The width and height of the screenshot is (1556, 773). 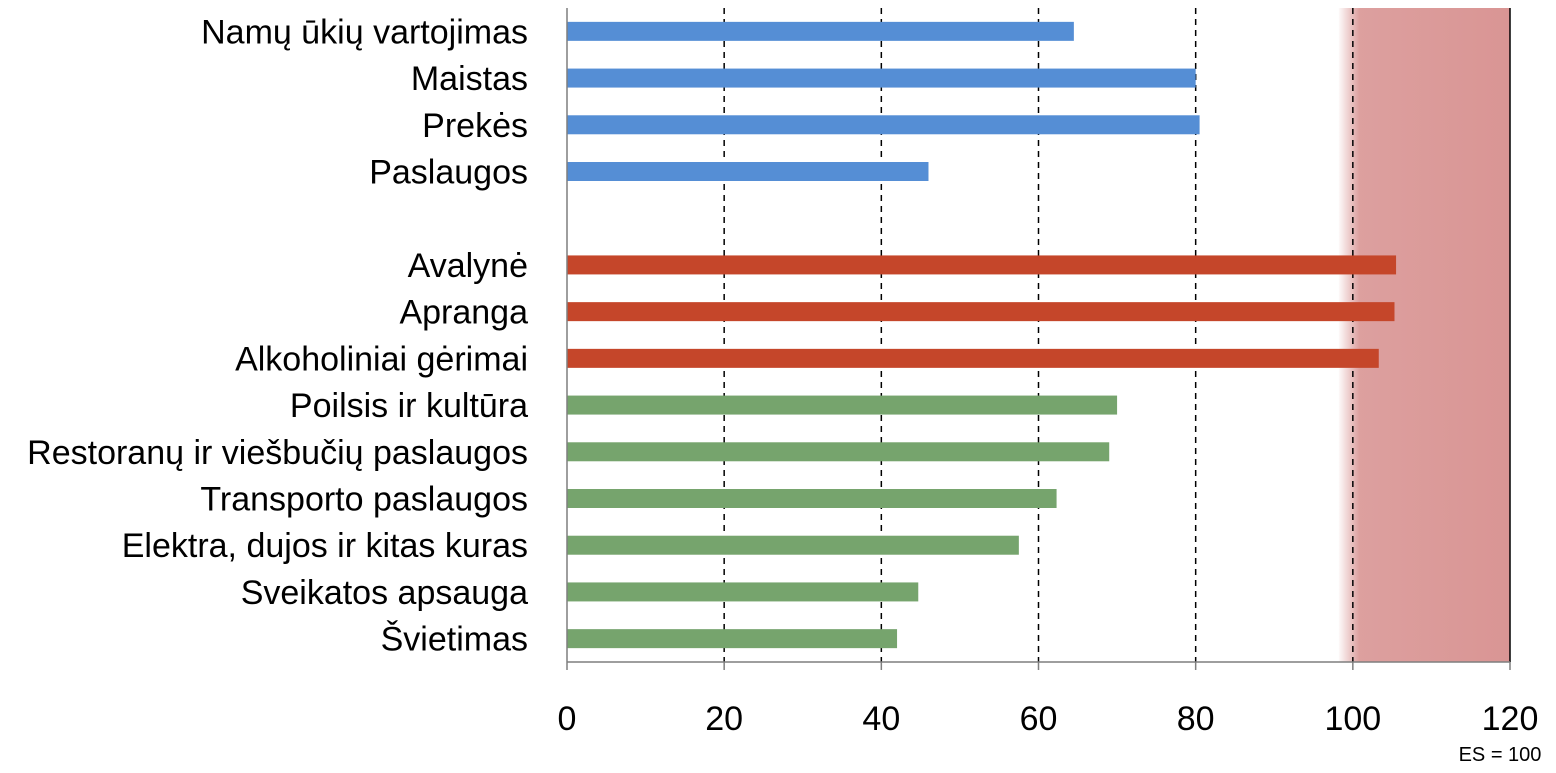 I want to click on x-tick-label-40: 40, so click(x=881, y=719).